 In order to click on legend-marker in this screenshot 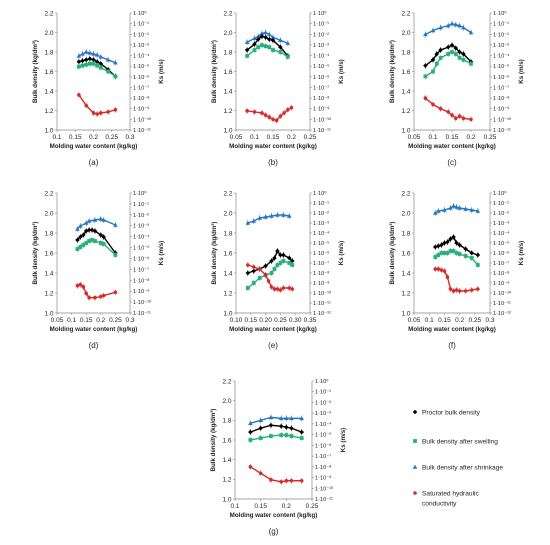, I will do `click(415, 412)`.